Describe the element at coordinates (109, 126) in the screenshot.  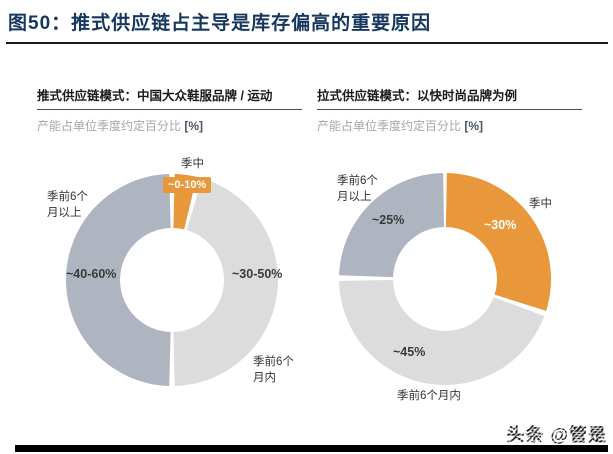
I see `push-chain-subtitle-text: 产能占单位季度约定百分比` at that location.